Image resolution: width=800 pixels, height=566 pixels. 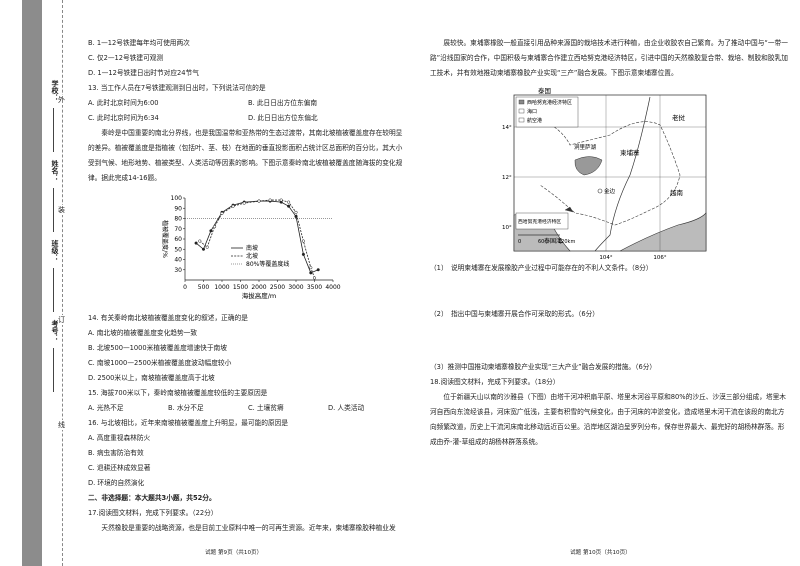 What do you see at coordinates (55, 170) in the screenshot?
I see `binding-field: 姓名：` at bounding box center [55, 170].